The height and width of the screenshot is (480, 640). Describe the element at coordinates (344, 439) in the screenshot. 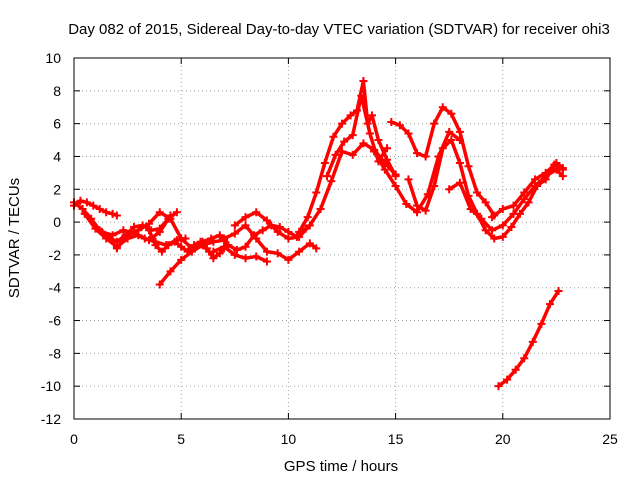

I see `x-axis-tick-labels: 0 5 10 15 20 25` at that location.